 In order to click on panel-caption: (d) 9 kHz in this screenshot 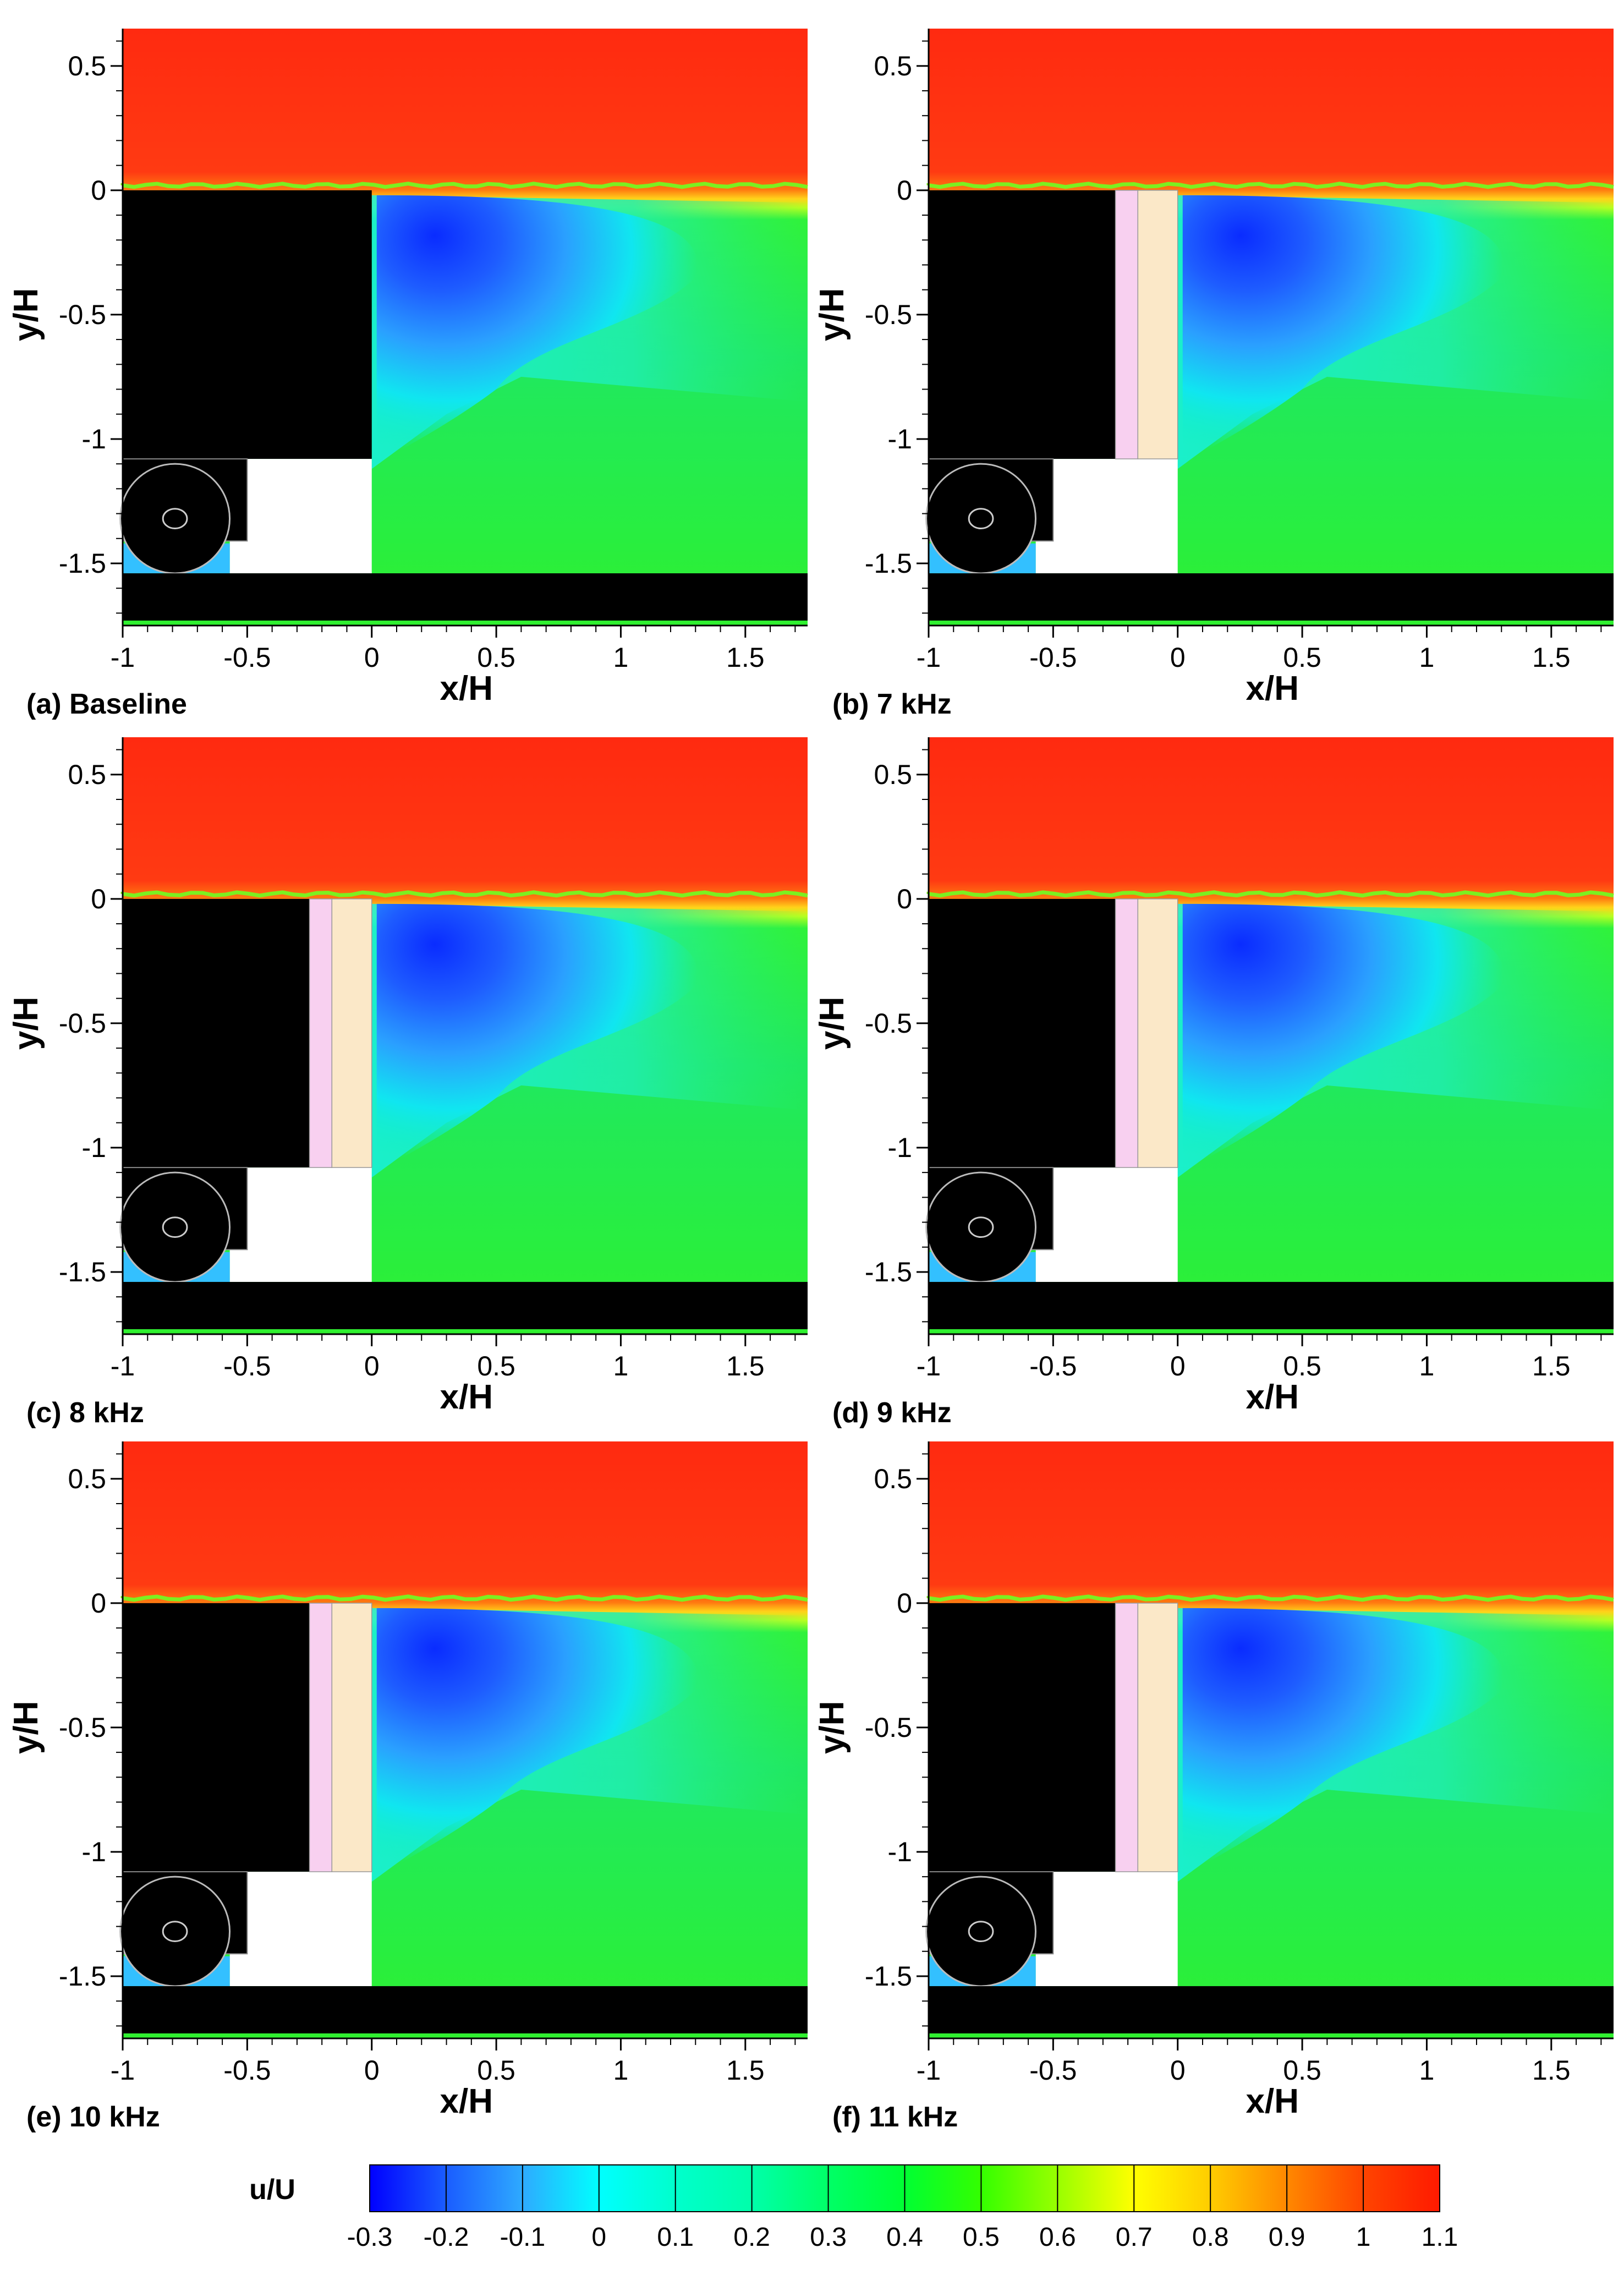, I will do `click(892, 1413)`.